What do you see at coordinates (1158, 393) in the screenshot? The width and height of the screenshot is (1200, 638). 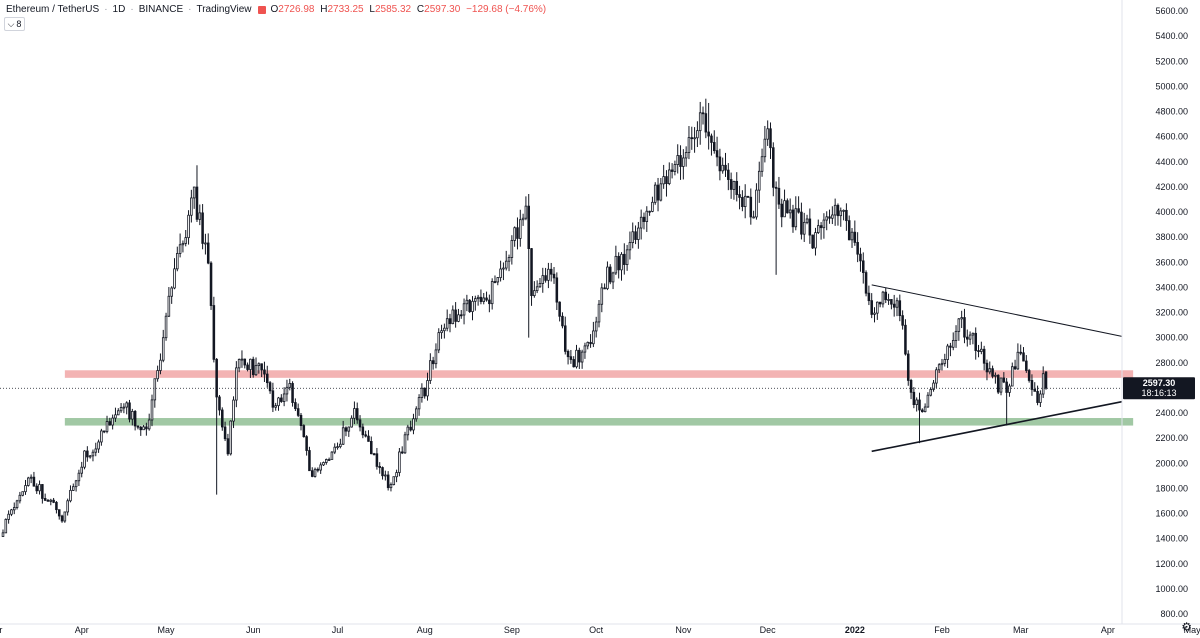 I see `candle-countdown: 18:16:13` at bounding box center [1158, 393].